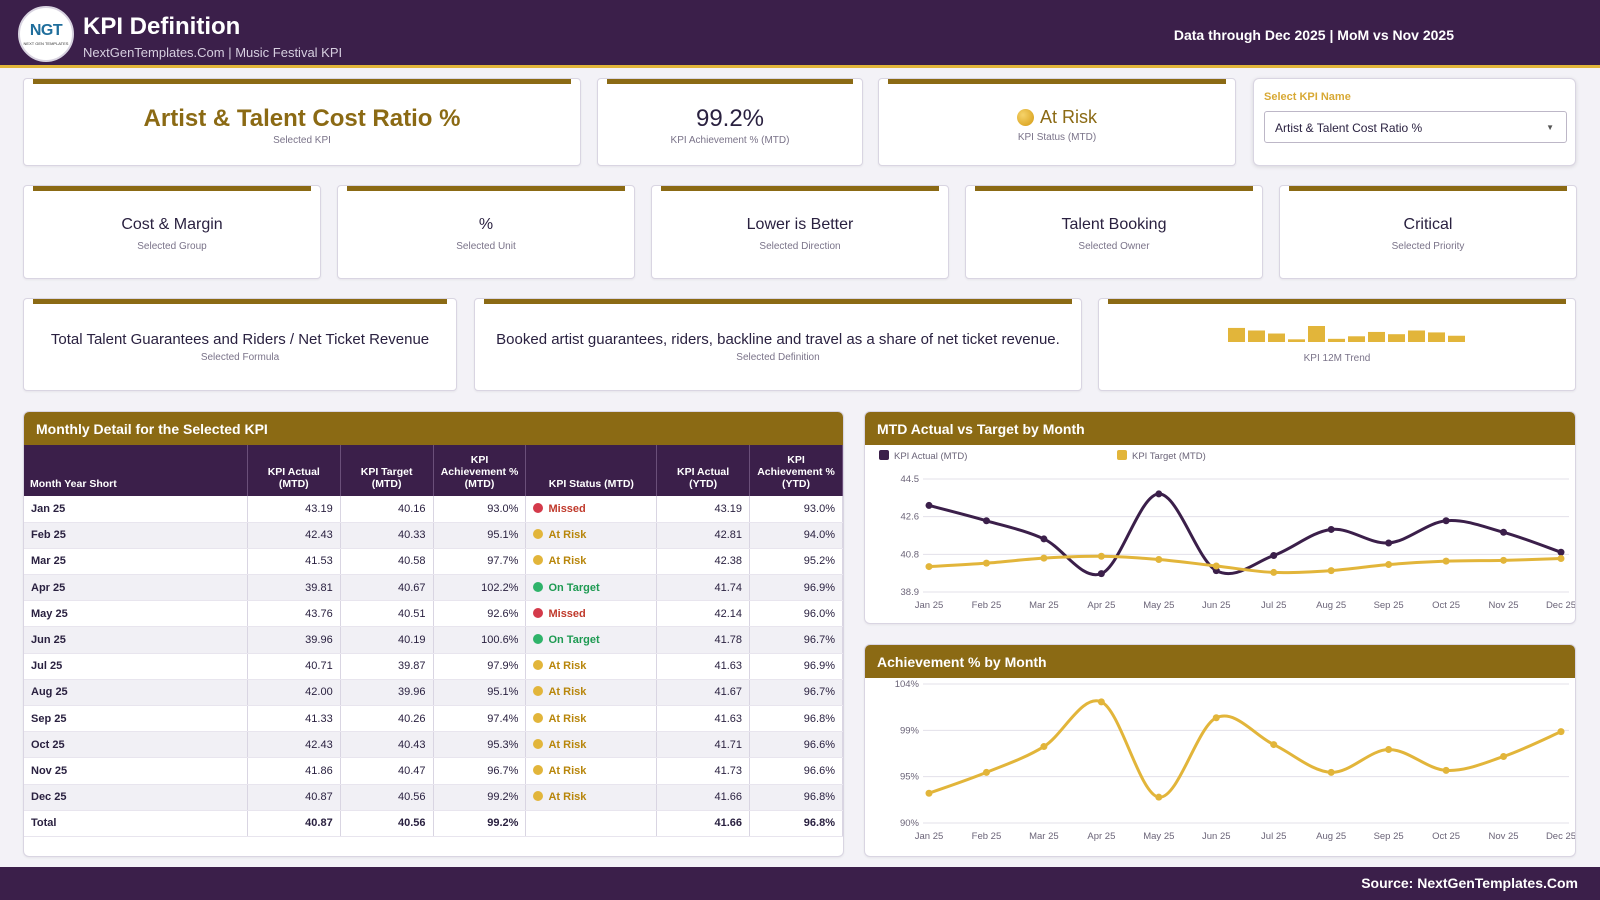 This screenshot has height=900, width=1600. What do you see at coordinates (433, 797) in the screenshot?
I see `table-row: Dec 25 40.87 40.56 99.2% At Risk 41.66 96.8%` at bounding box center [433, 797].